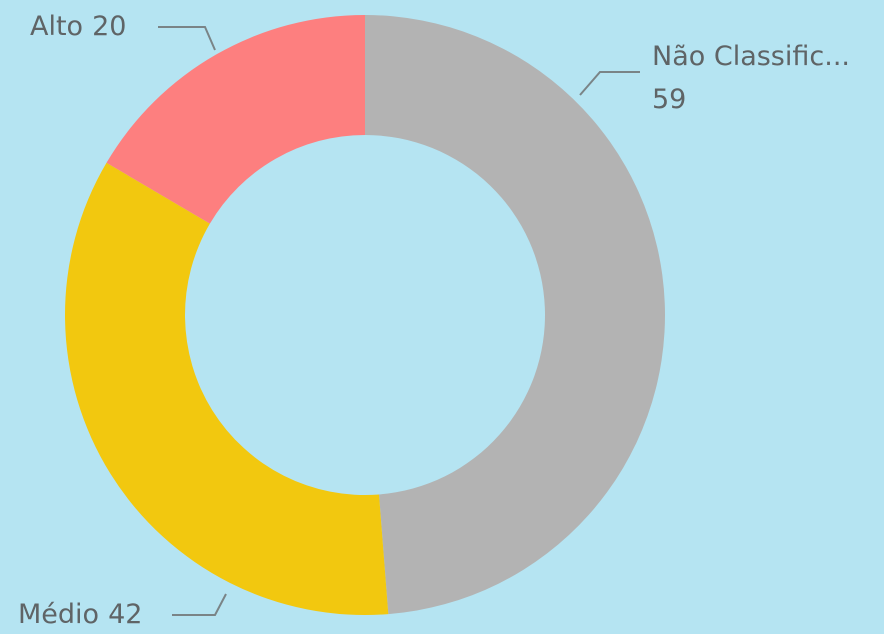  I want to click on data-label: Alto 20, so click(78, 26).